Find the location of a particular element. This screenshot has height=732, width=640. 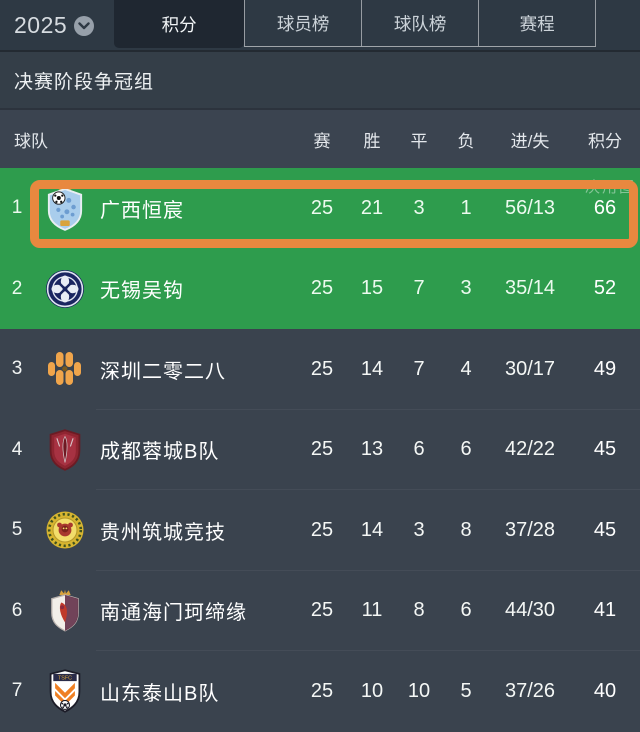

header-team: 球队 is located at coordinates (31, 141).